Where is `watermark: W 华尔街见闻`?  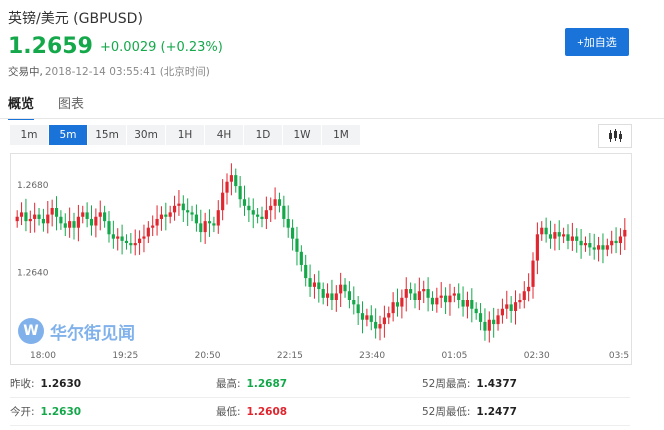
watermark: W 华尔街见闻 is located at coordinates (76, 331).